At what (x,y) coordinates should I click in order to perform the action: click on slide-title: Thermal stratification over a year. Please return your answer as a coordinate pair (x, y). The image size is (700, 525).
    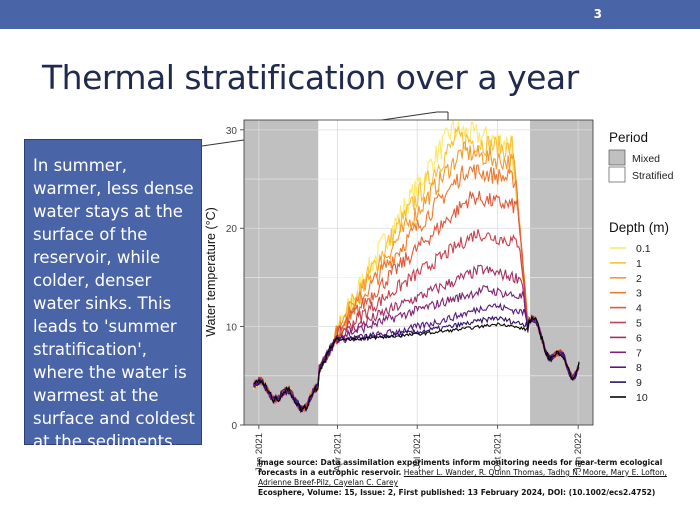
    Looking at the image, I should click on (310, 77).